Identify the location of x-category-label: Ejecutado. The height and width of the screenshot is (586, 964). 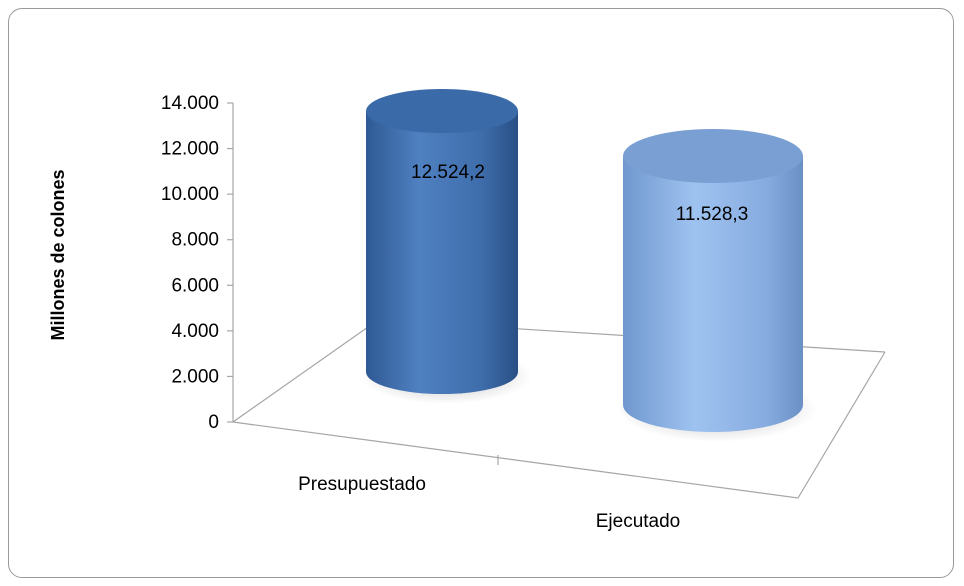
(638, 521).